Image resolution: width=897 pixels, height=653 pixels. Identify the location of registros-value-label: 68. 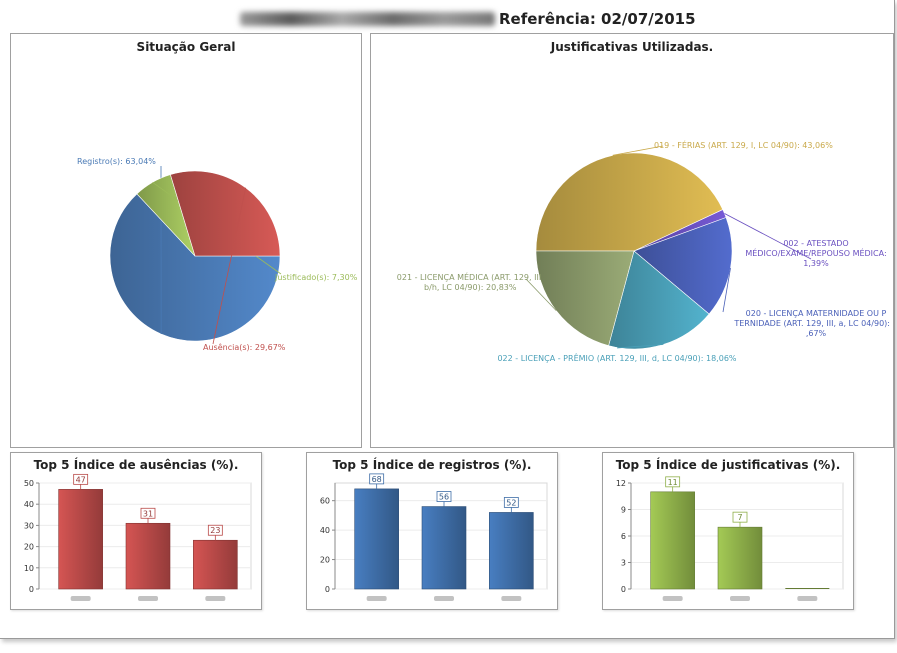
(377, 479).